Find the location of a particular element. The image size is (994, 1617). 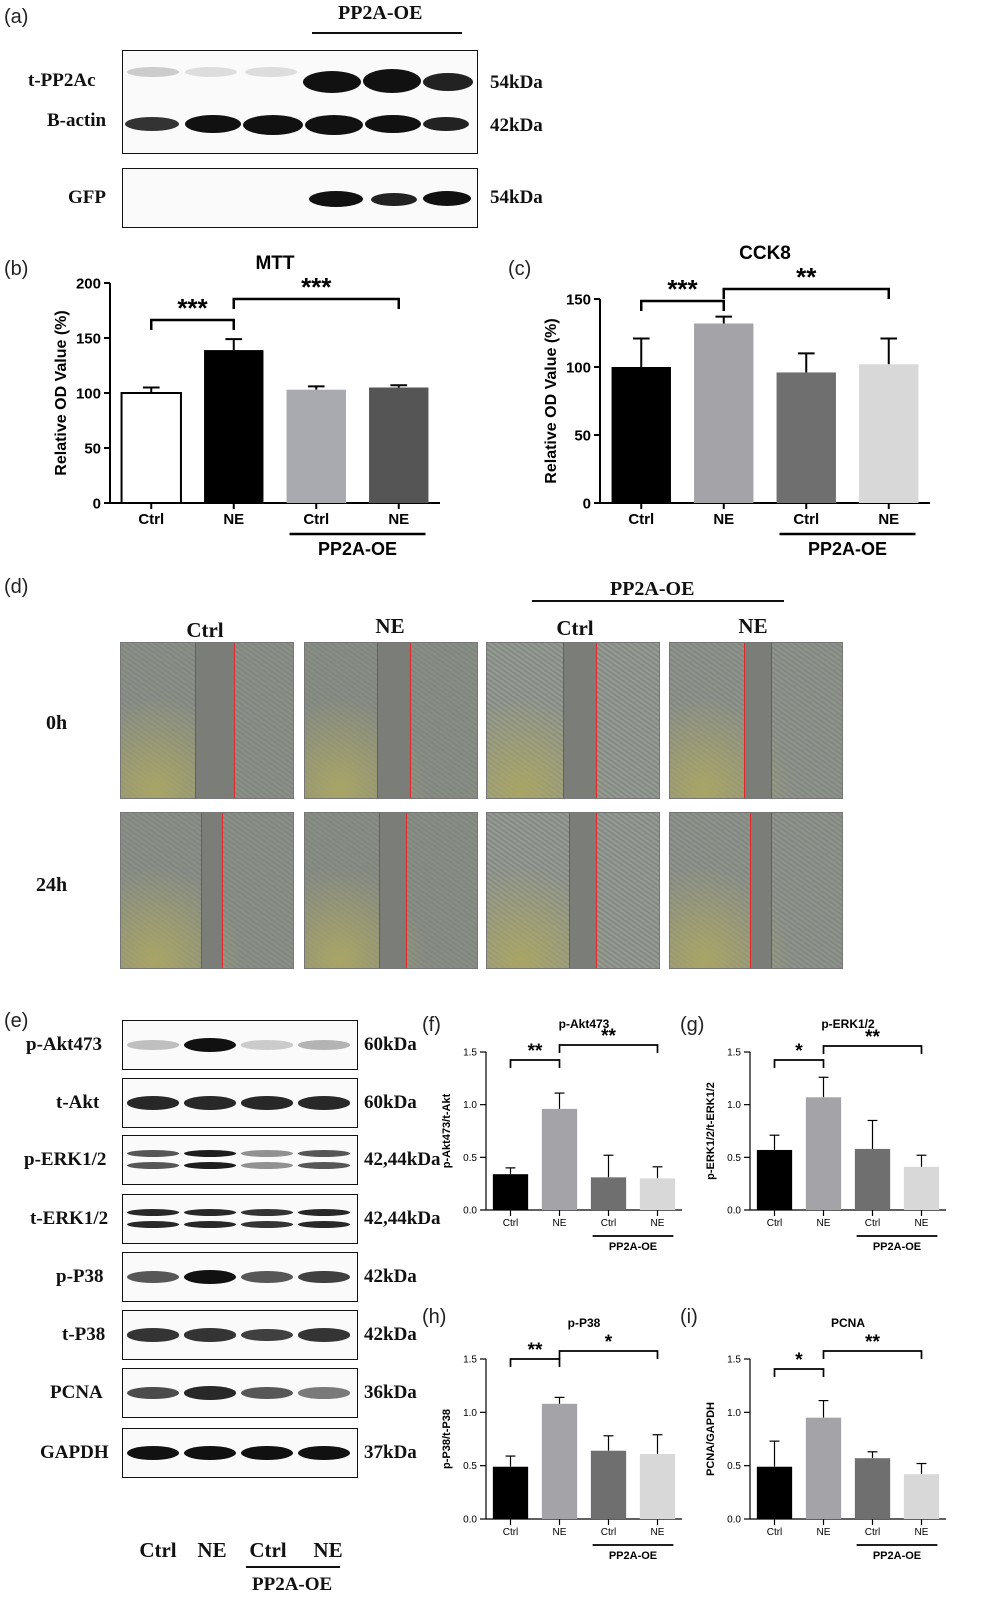

wound-header: PP2A-OE is located at coordinates (652, 589).